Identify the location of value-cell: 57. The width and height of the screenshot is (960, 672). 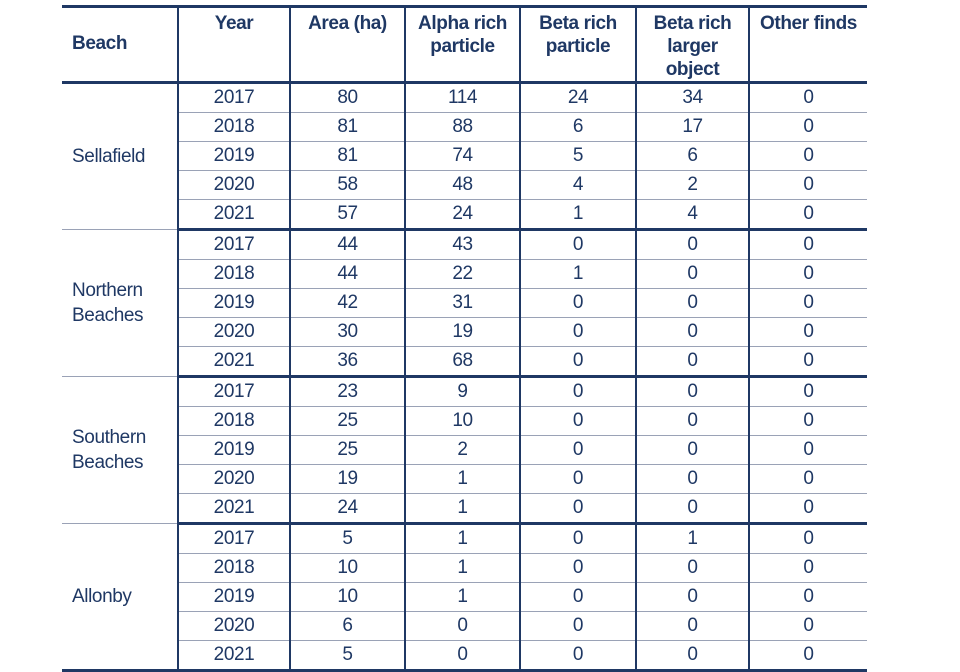
(348, 215).